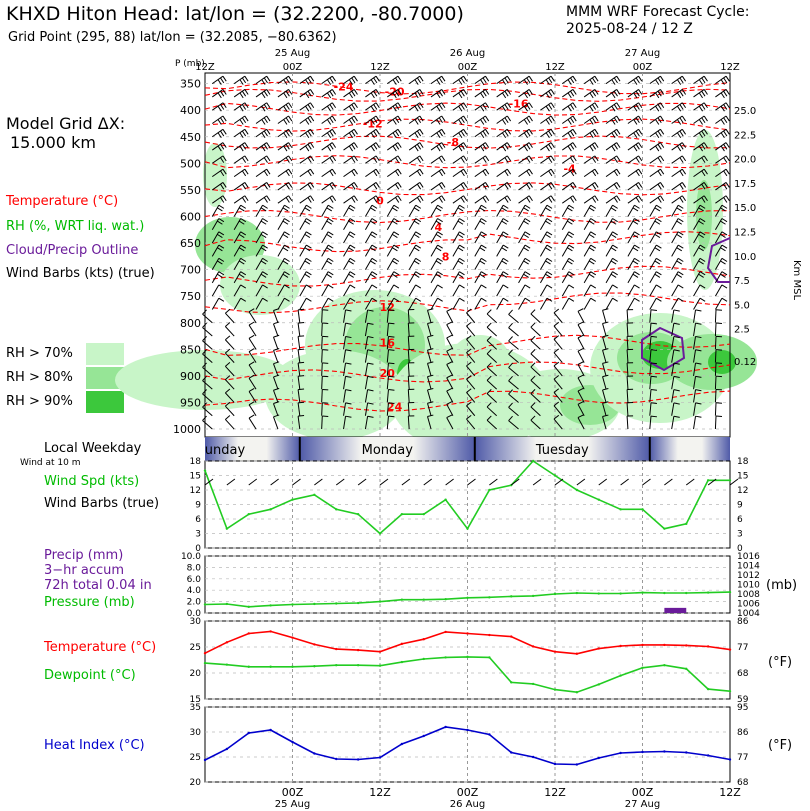 This screenshot has height=811, width=810. I want to click on temperature-contour-label: 0, so click(380, 201).